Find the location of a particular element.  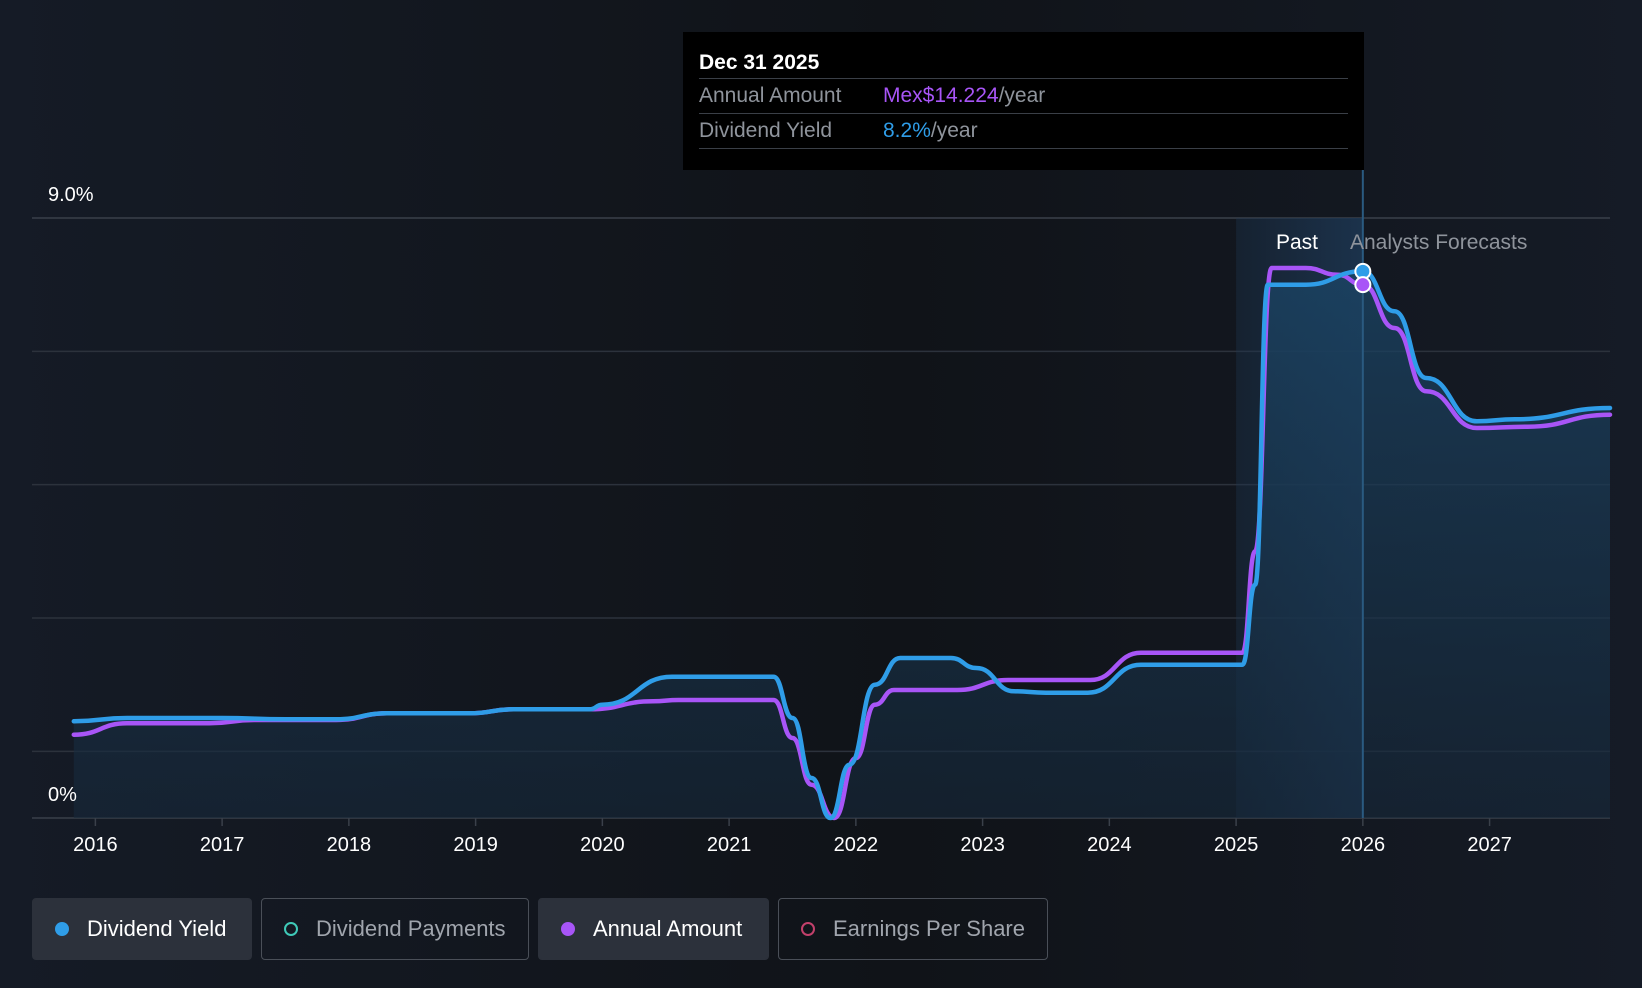

tooltip-row-annual-amount: Annual Amount Mex$14.224 /year is located at coordinates (1023, 95).